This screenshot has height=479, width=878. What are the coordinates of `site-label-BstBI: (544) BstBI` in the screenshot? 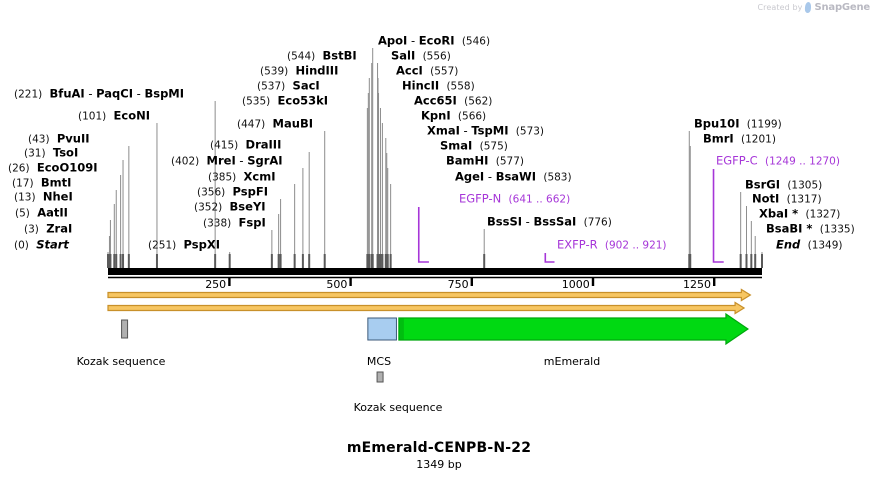 It's located at (322, 56).